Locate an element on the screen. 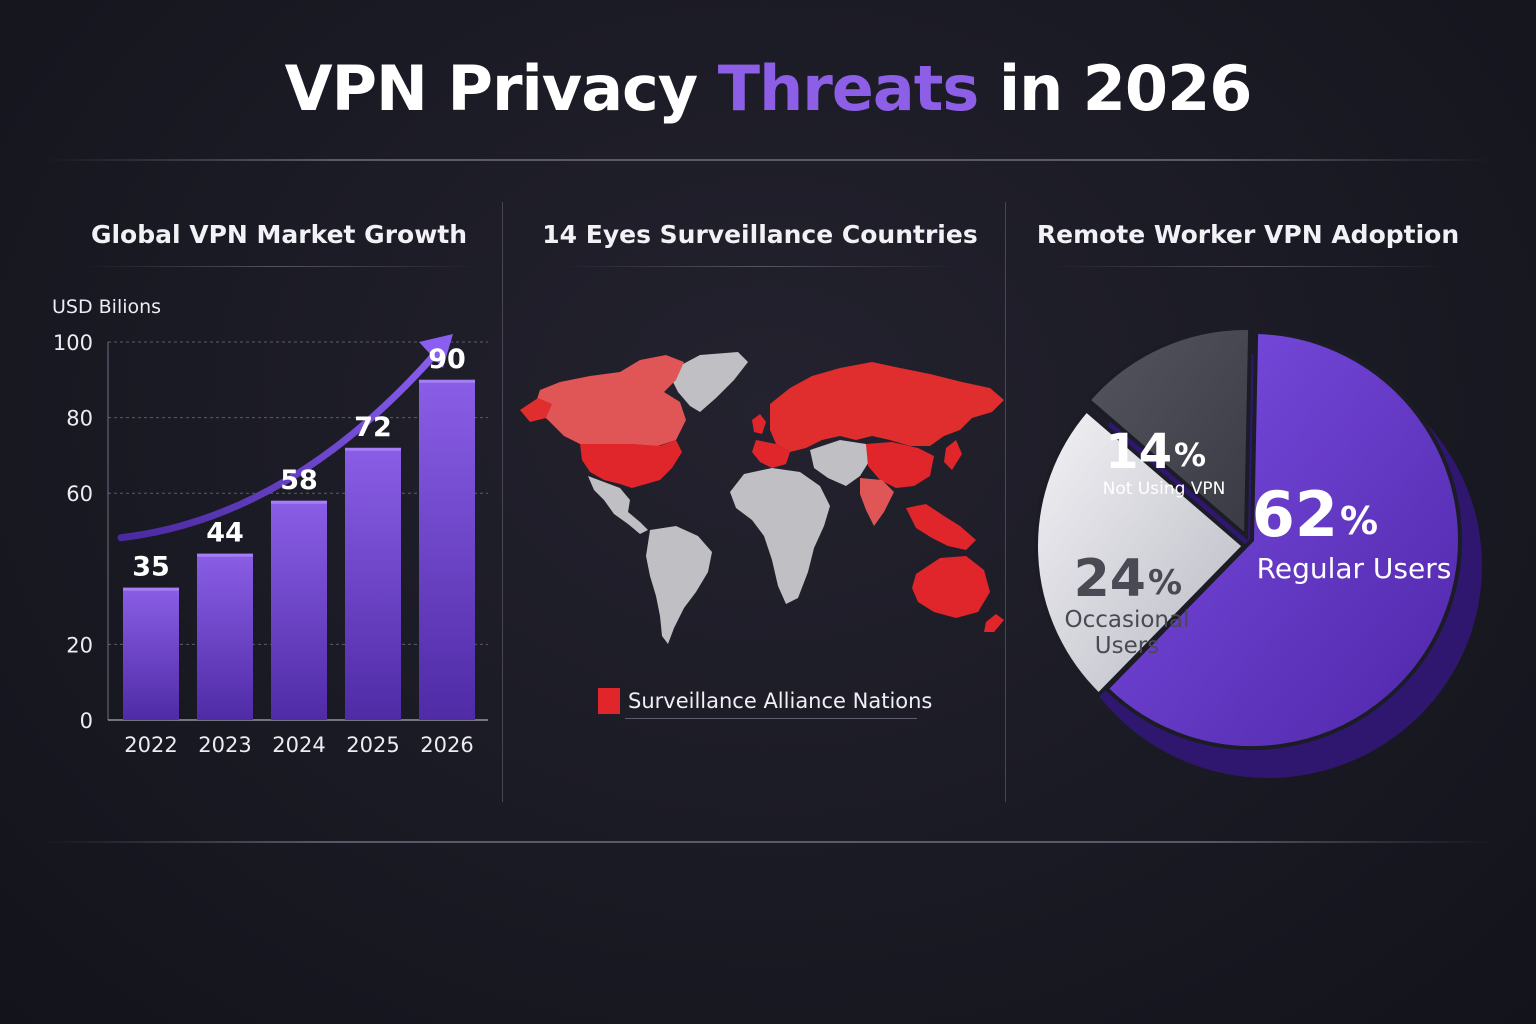 The height and width of the screenshot is (1024, 1536). map-mexico is located at coordinates (618, 505).